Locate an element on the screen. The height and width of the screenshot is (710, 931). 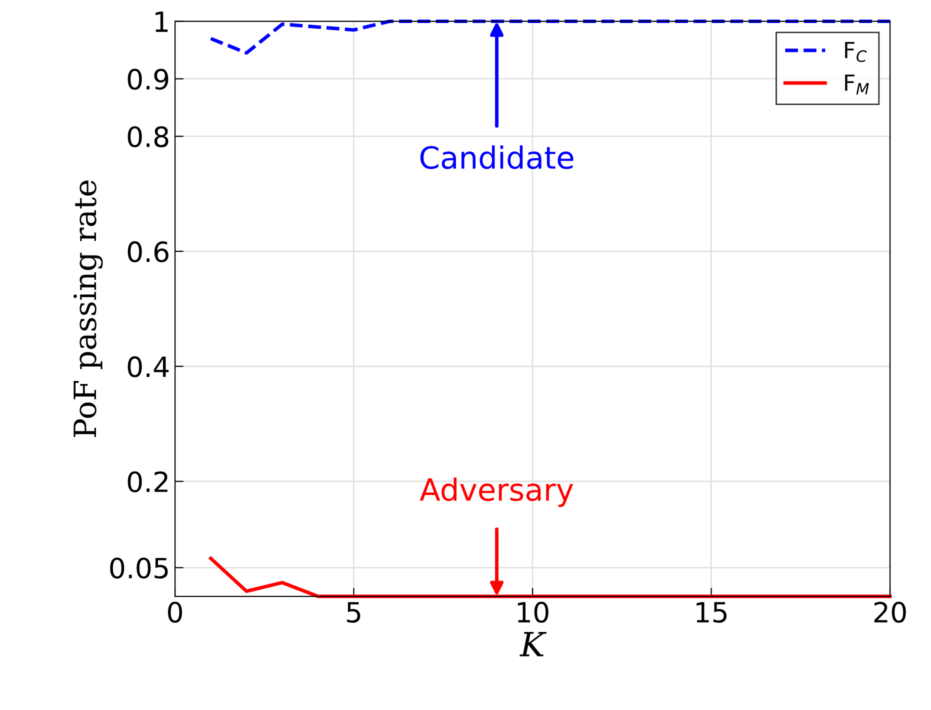
x-axis-title: K is located at coordinates (533, 644).